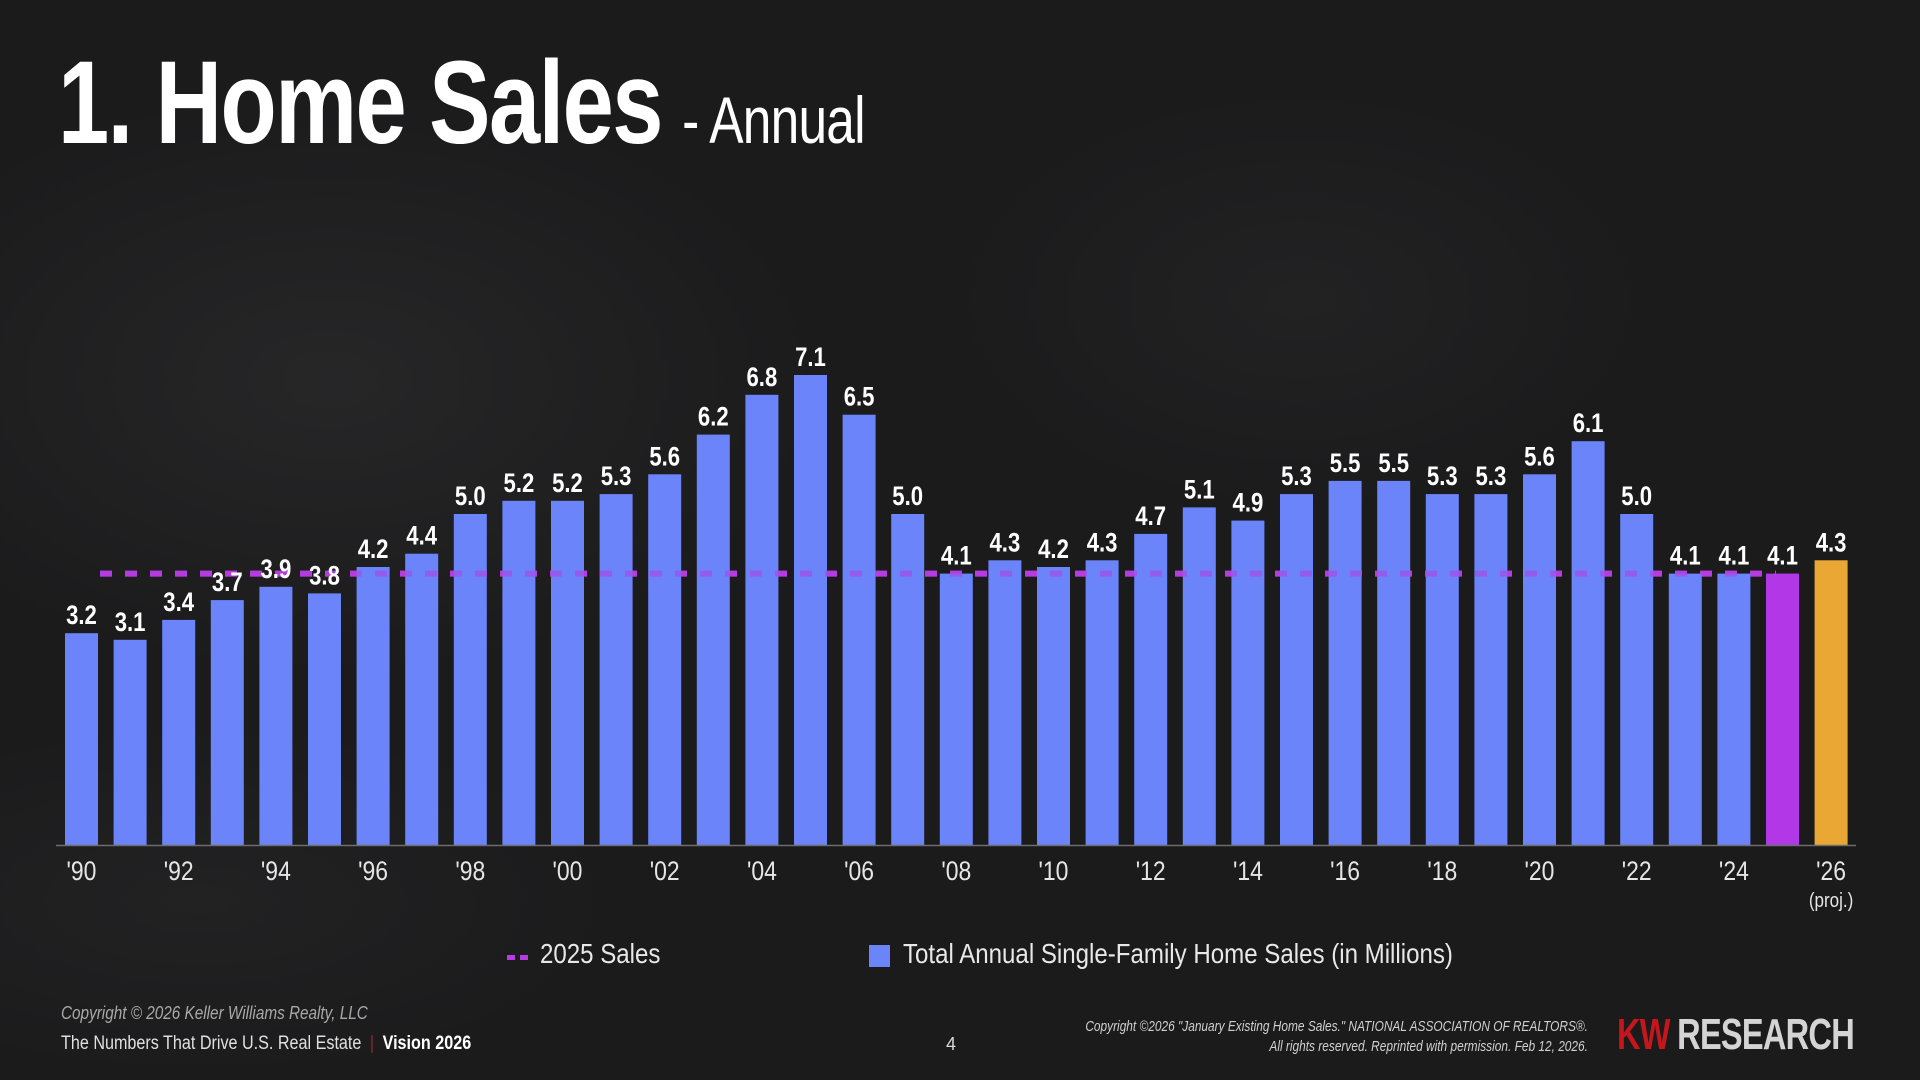 The width and height of the screenshot is (1920, 1080). What do you see at coordinates (1685, 557) in the screenshot?
I see `value-label-2023: 4.1` at bounding box center [1685, 557].